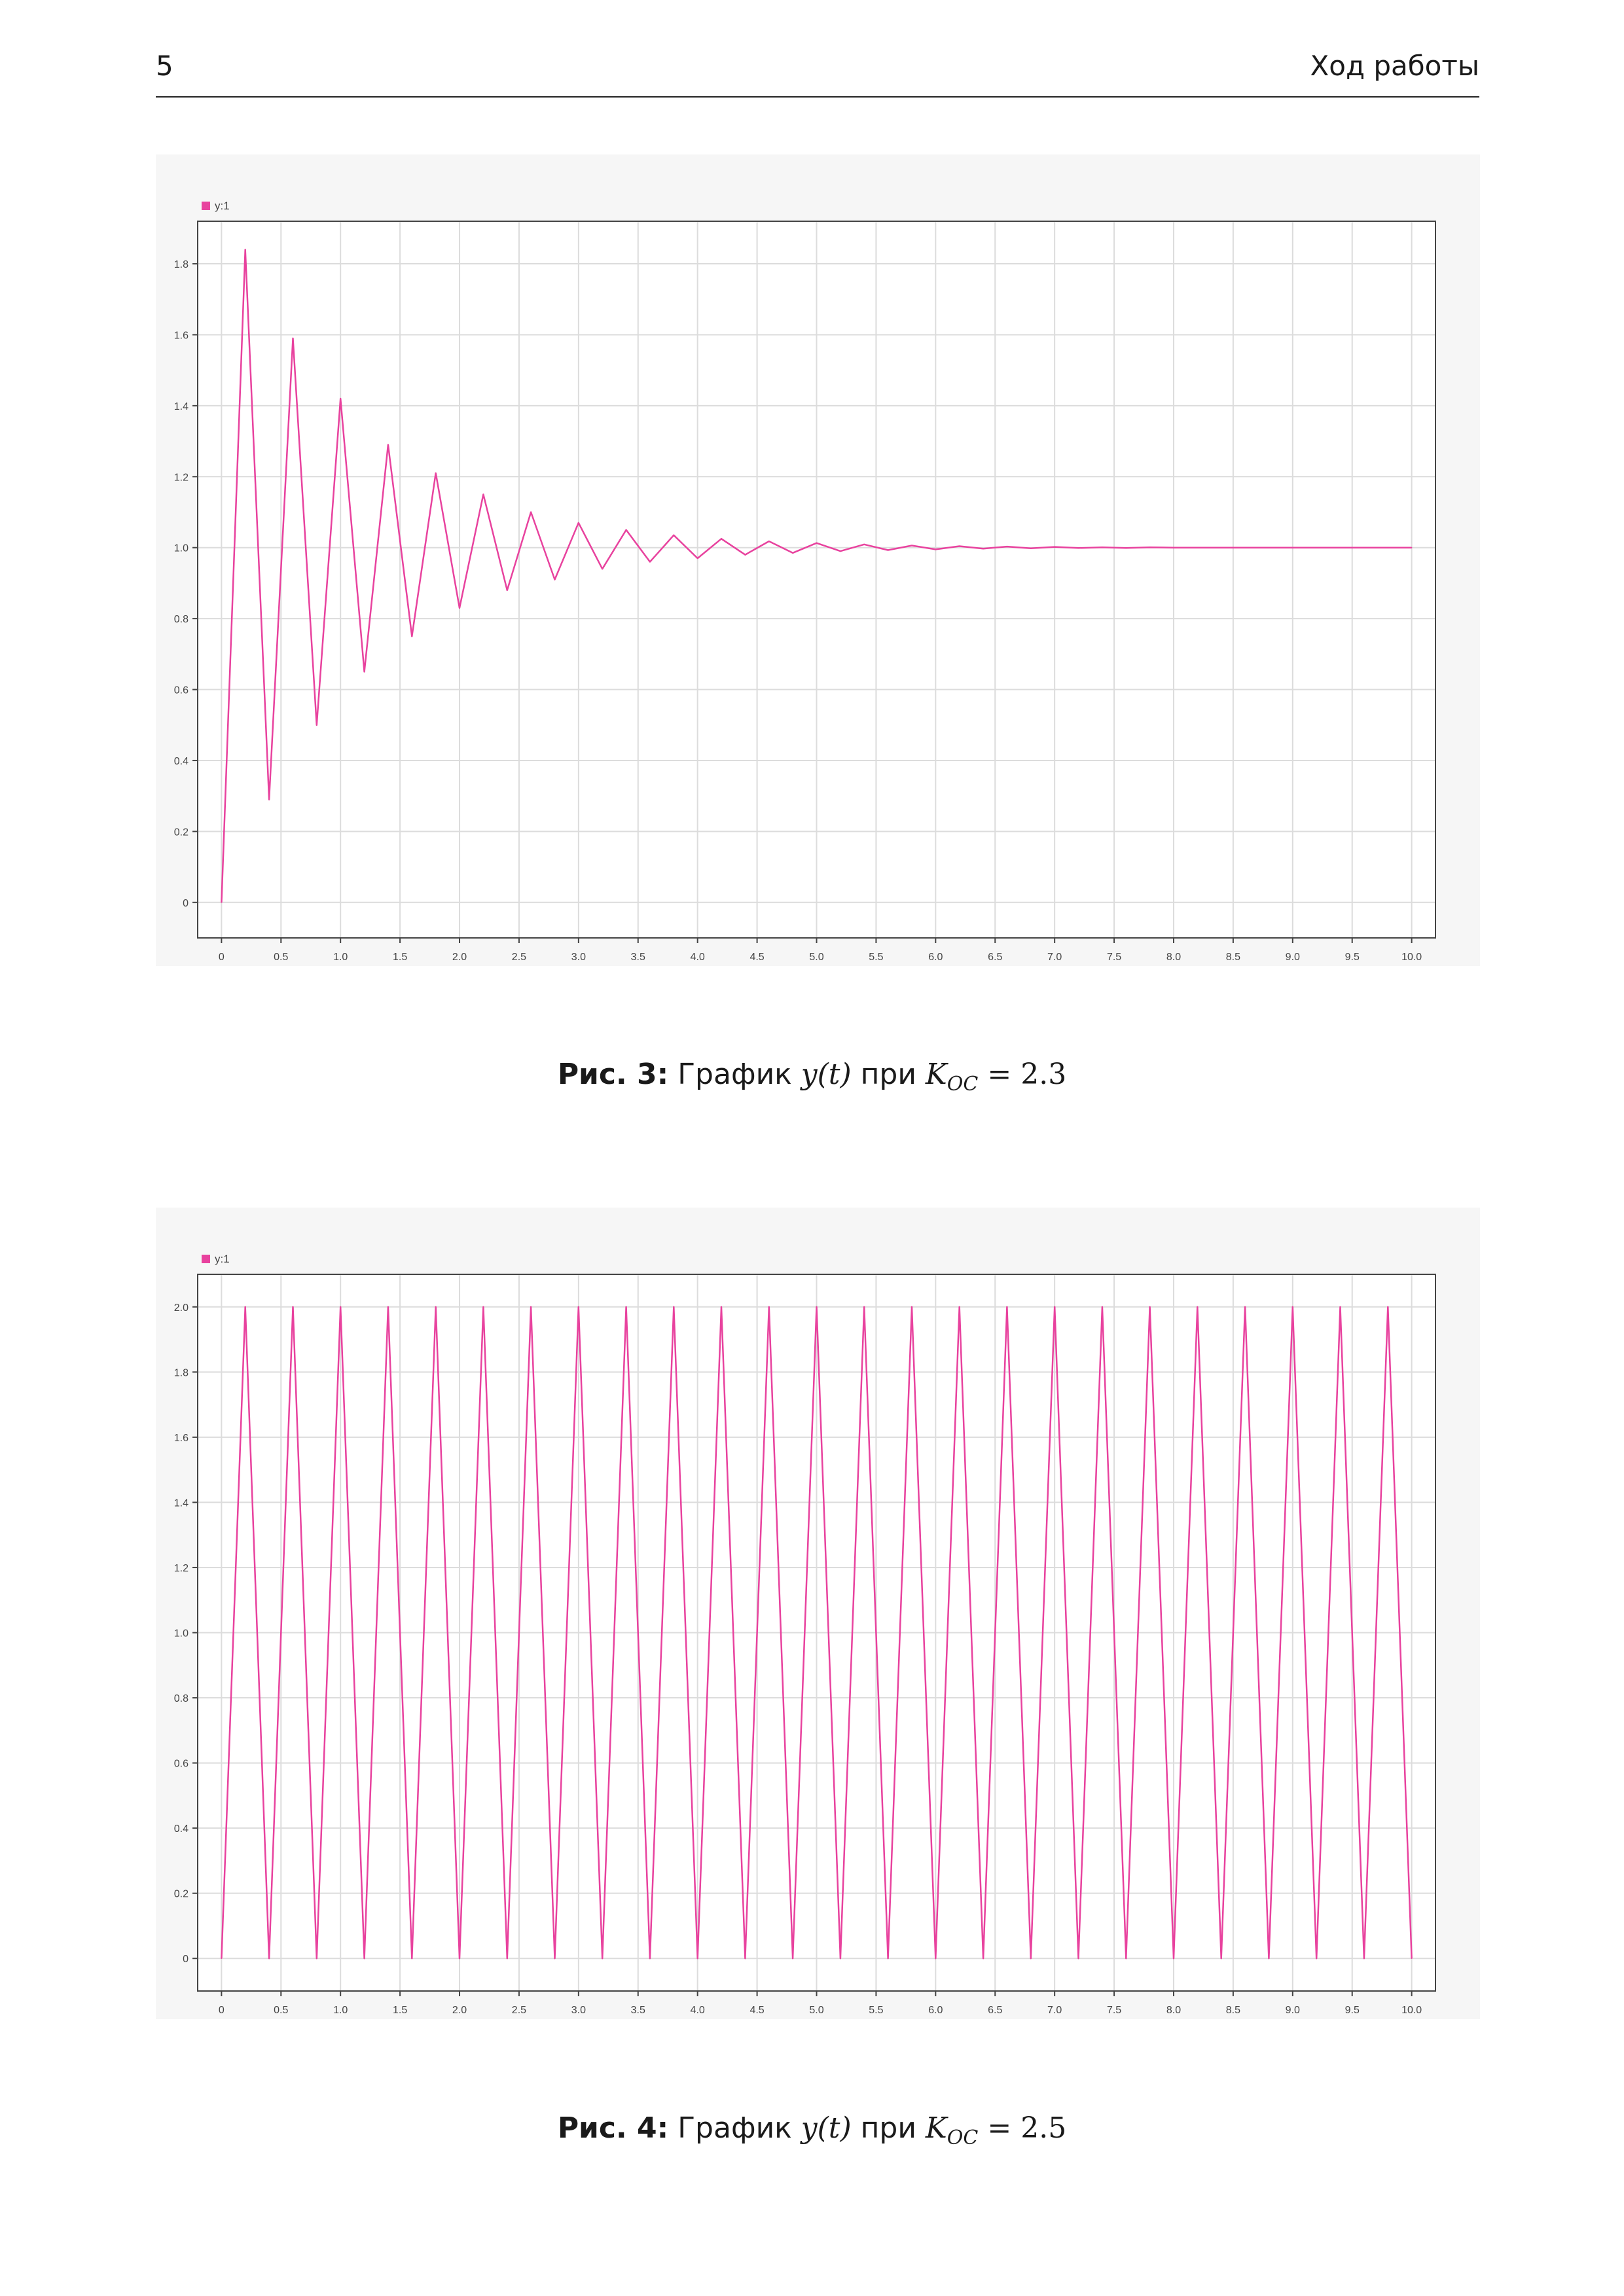  Describe the element at coordinates (340, 957) in the screenshot. I see `x-tick-label: 1.0` at that location.